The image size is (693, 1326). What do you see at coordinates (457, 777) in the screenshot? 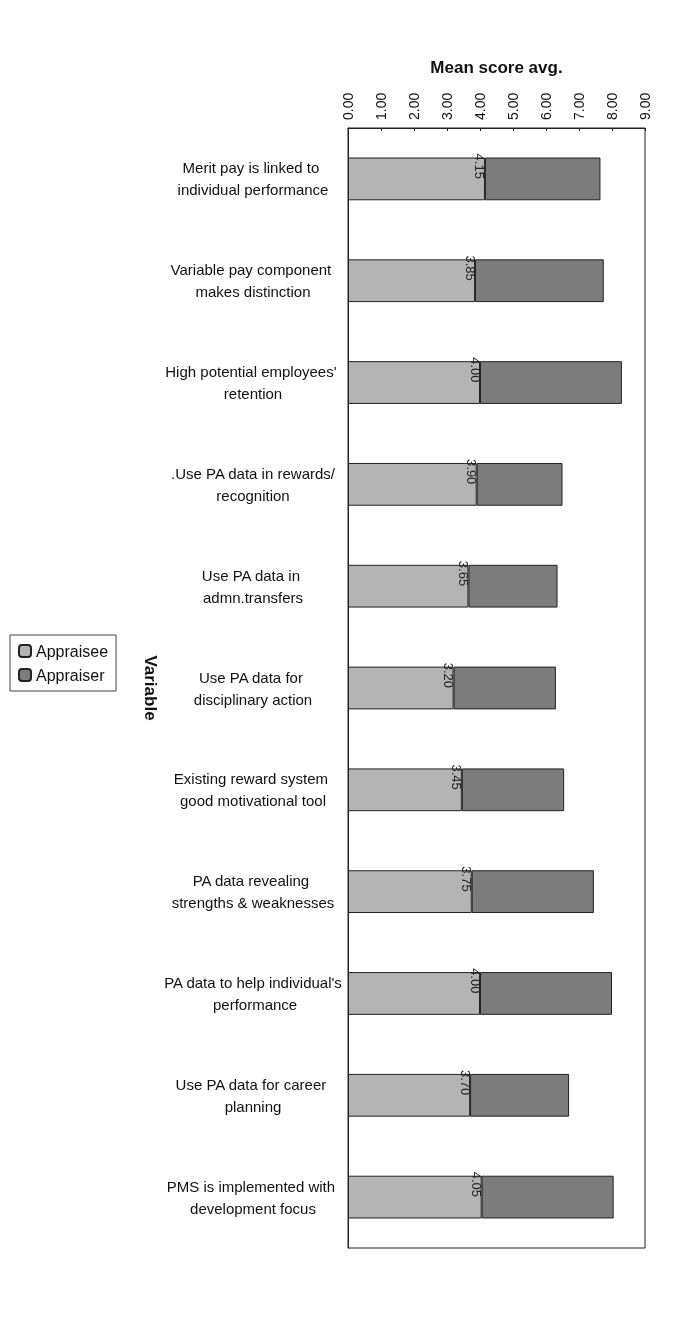
I see `data-label: 3.45` at bounding box center [457, 777].